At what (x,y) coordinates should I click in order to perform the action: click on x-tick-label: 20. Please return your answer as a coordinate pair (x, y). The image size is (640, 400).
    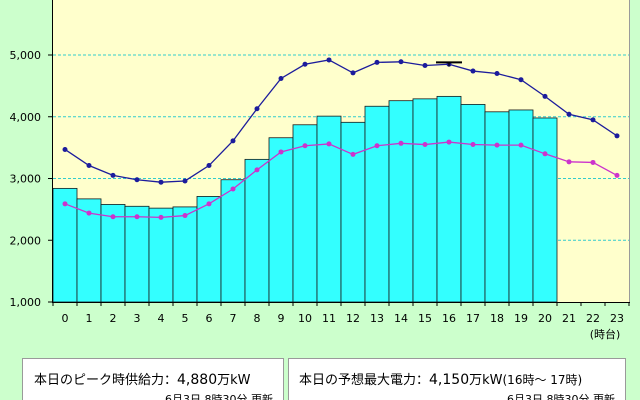
    Looking at the image, I should click on (545, 318).